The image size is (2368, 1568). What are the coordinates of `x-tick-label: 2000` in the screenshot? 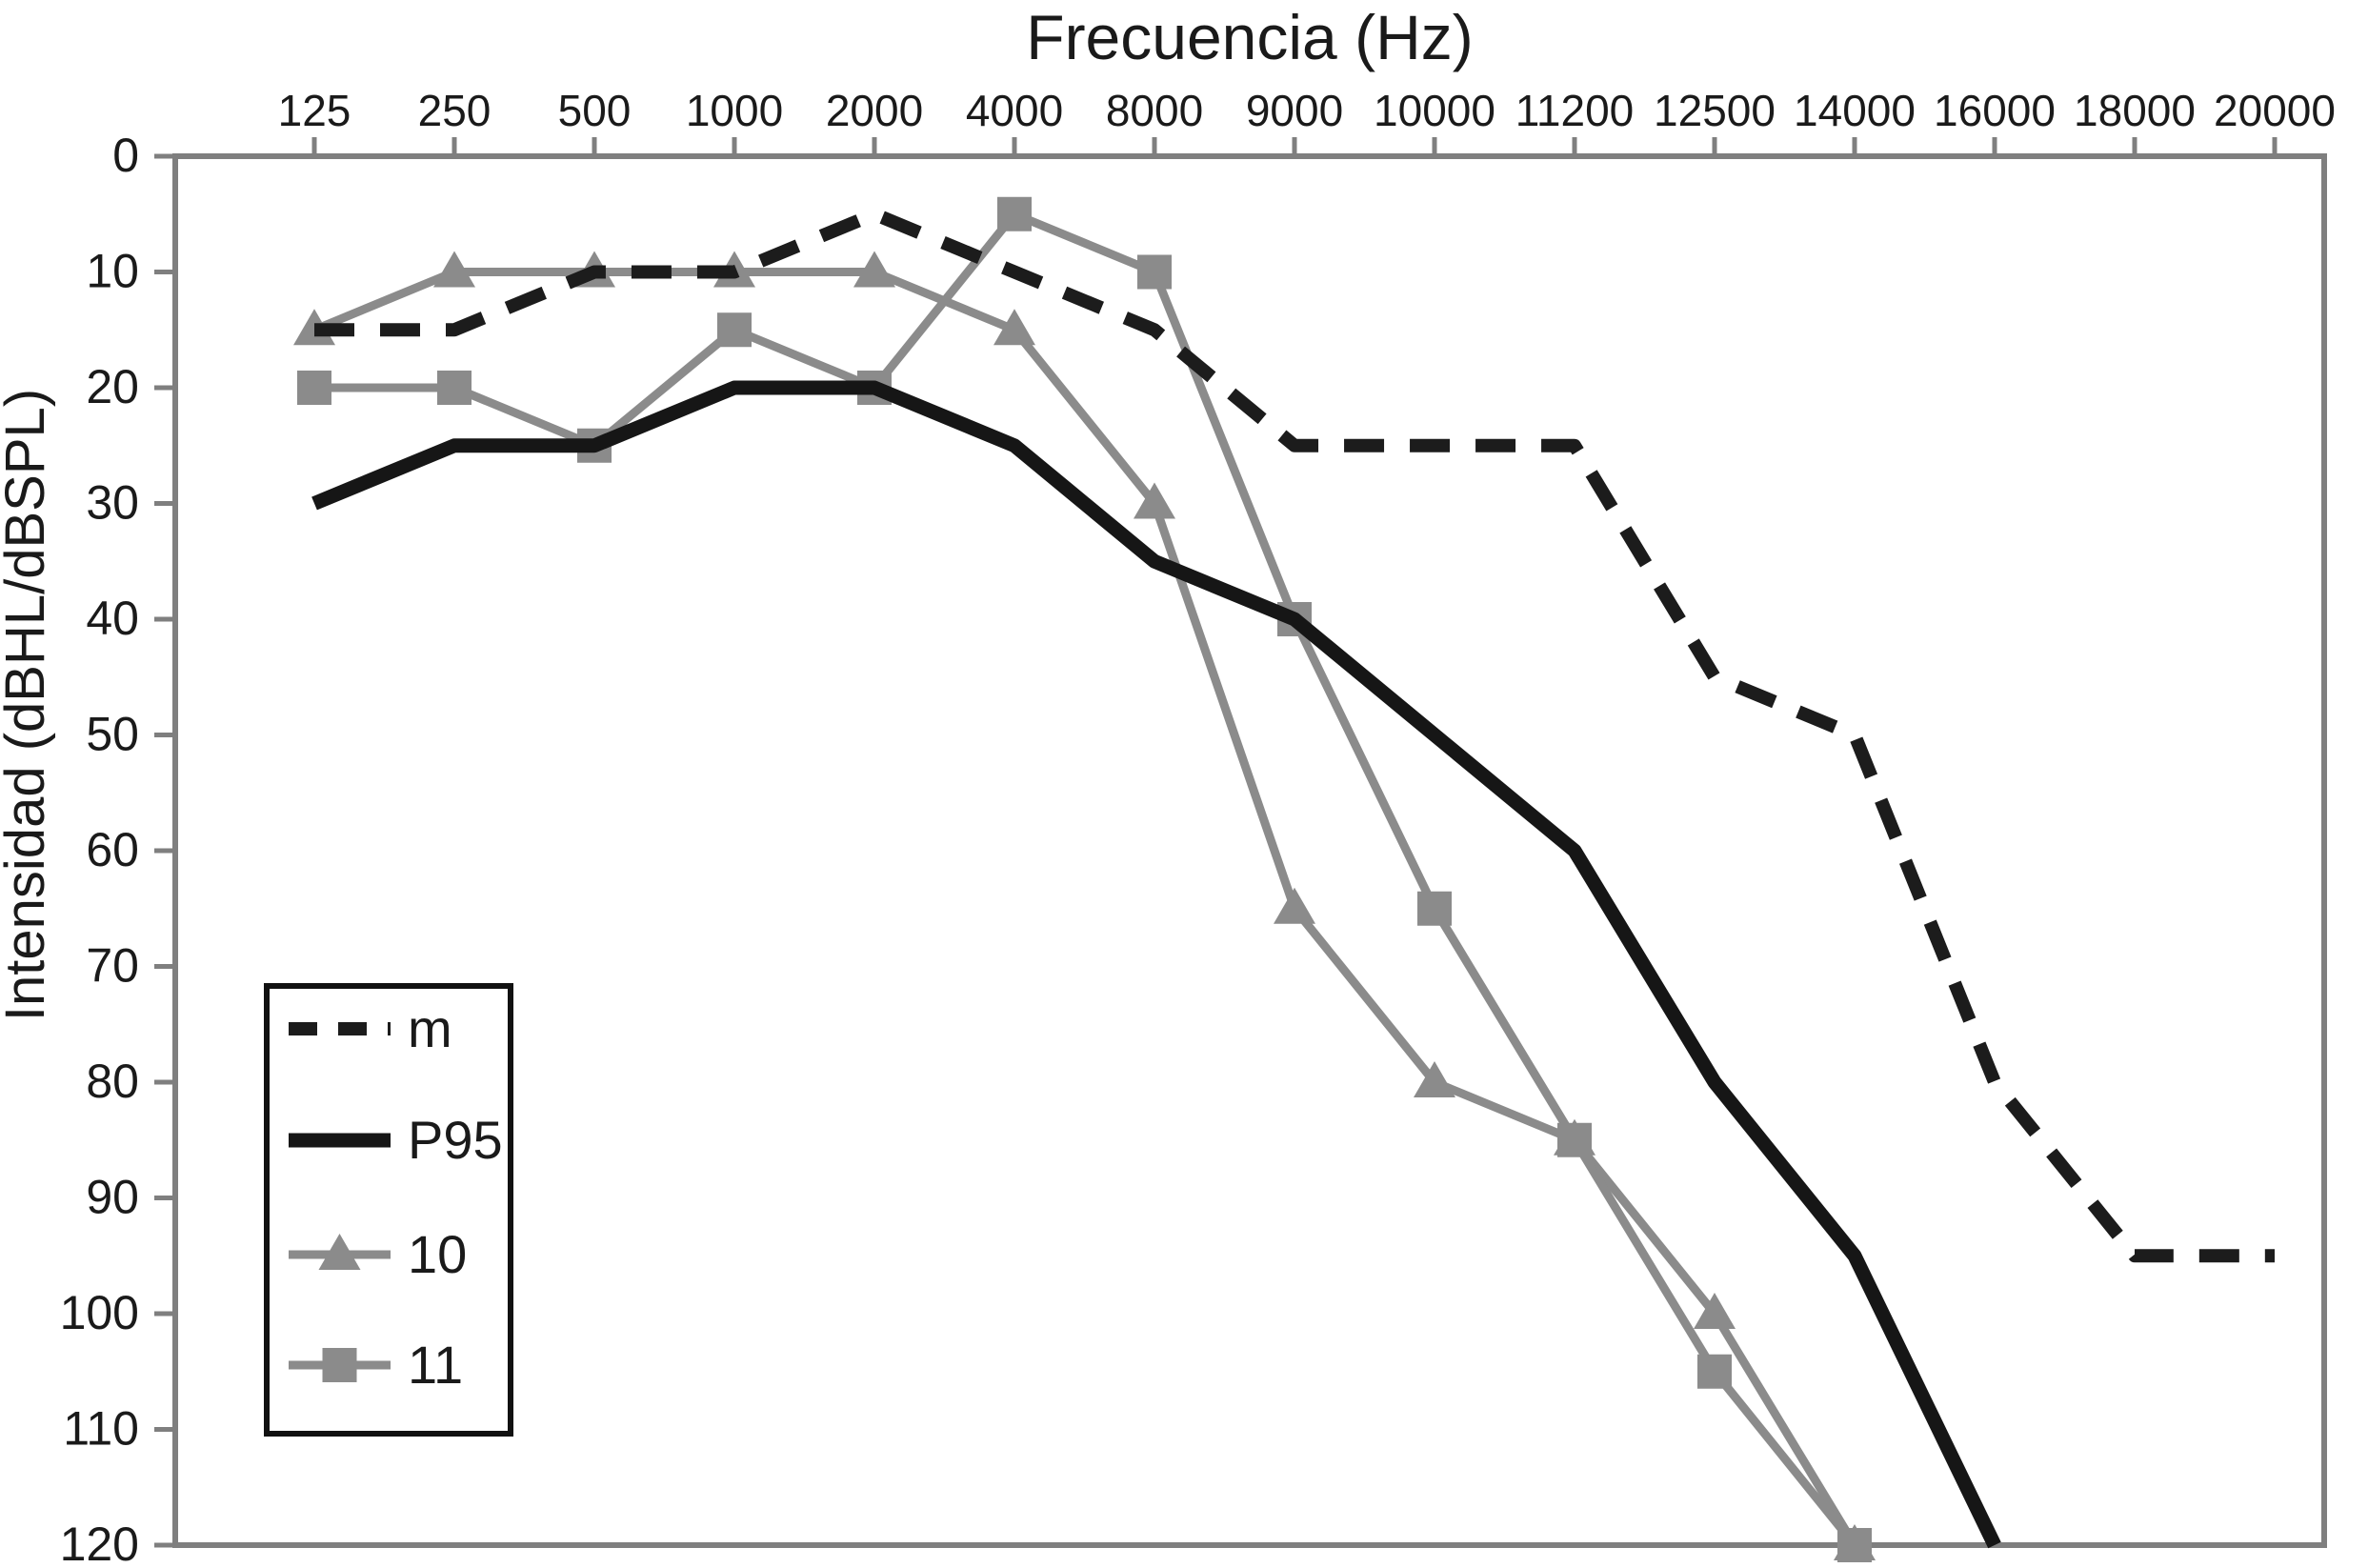 It's located at (874, 111).